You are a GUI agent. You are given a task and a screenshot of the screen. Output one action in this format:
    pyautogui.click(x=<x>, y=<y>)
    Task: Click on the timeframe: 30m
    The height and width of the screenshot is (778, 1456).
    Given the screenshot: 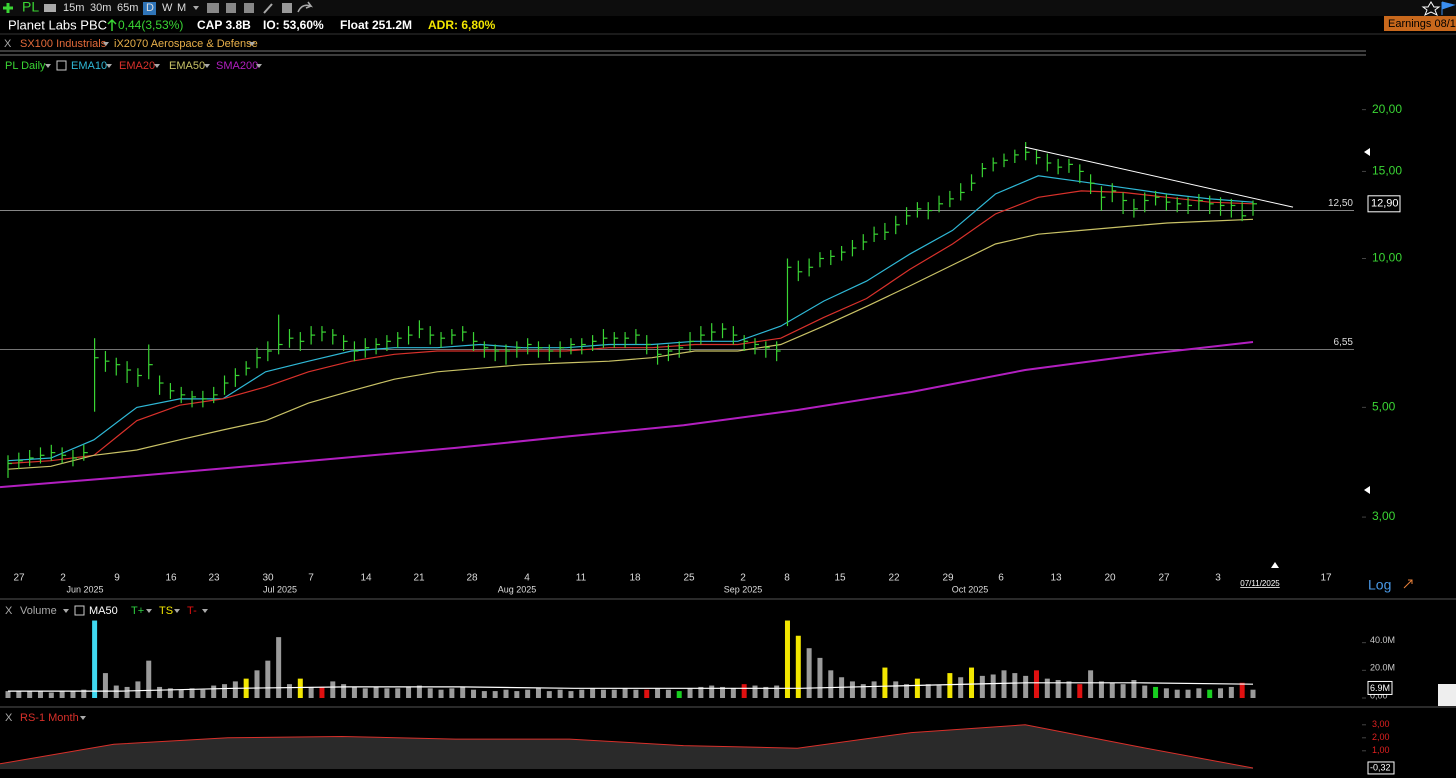 What is the action you would take?
    pyautogui.click(x=100, y=8)
    